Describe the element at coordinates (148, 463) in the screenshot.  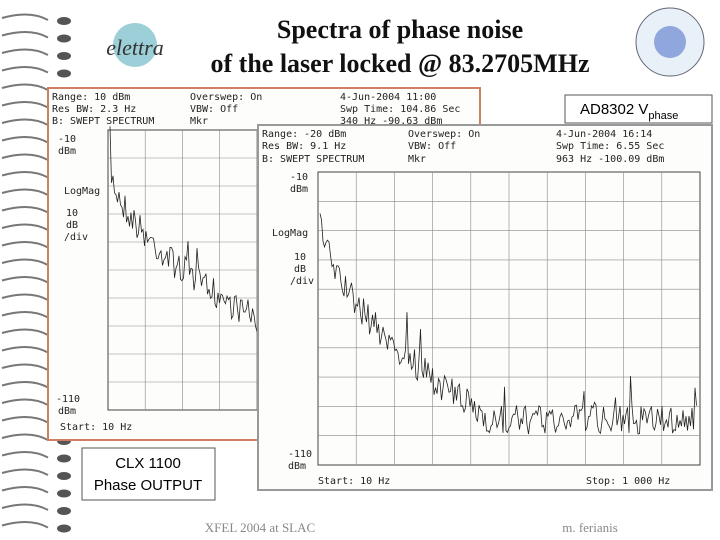
I see `annotation: CLX 1100` at that location.